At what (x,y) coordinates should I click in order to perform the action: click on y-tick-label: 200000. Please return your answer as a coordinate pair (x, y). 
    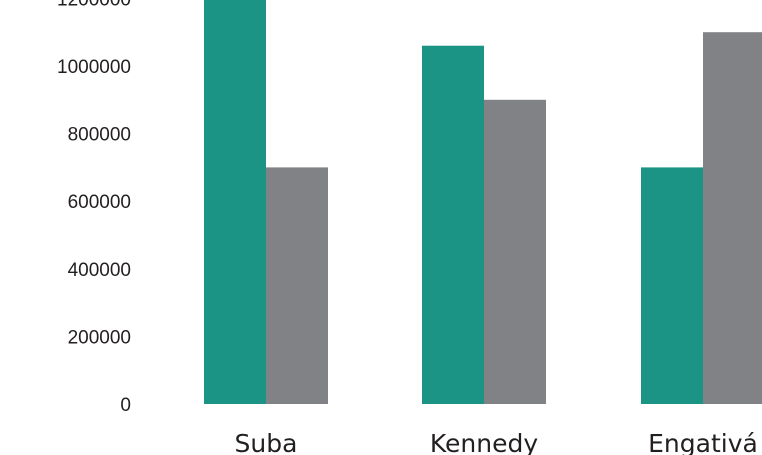
    Looking at the image, I should click on (99, 337).